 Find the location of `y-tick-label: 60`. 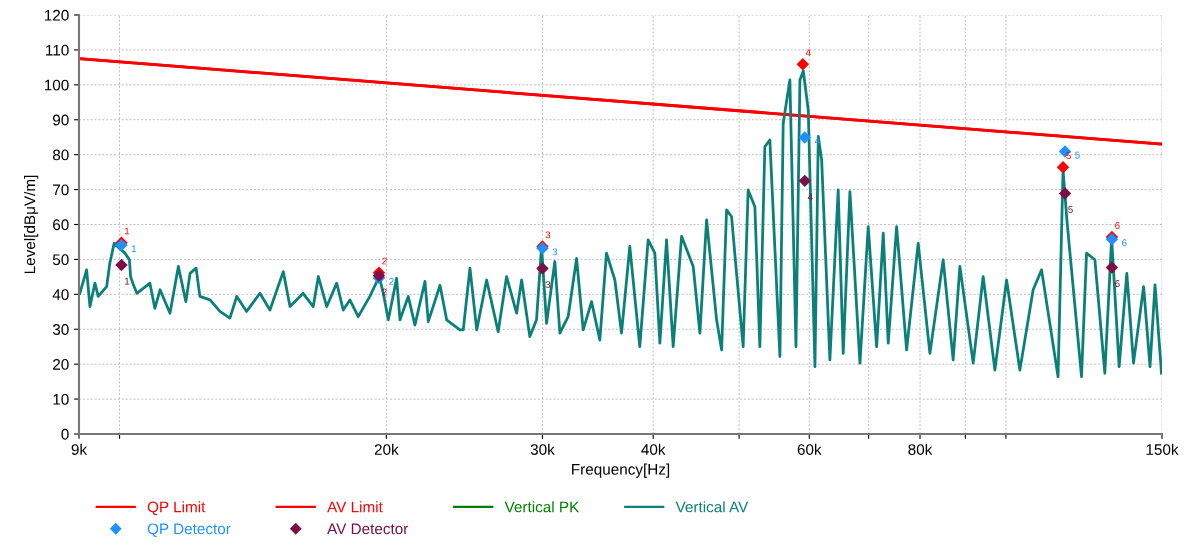

y-tick-label: 60 is located at coordinates (61, 225).